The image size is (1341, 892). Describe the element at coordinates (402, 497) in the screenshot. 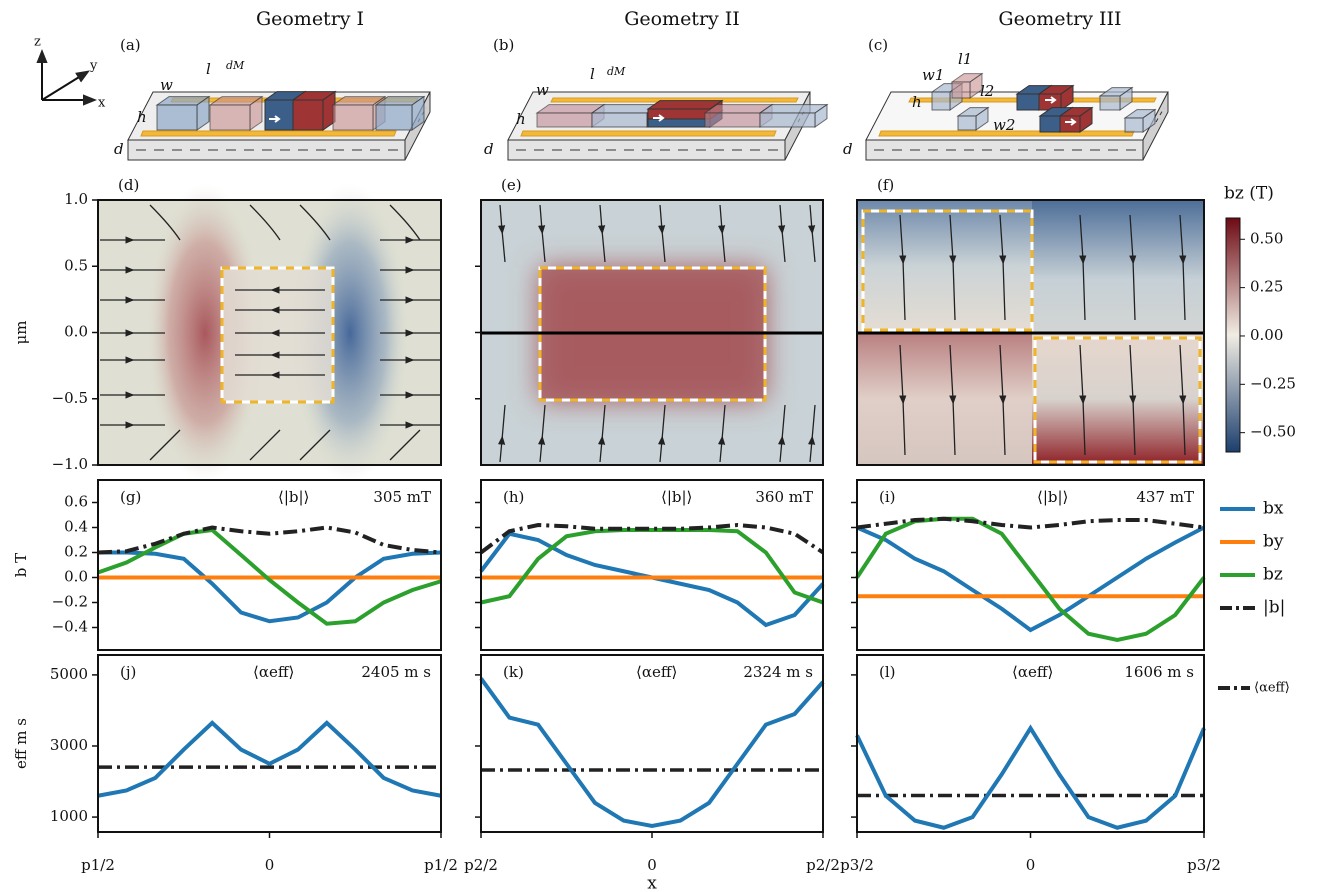

I see `annotation-value: 305 mT` at that location.